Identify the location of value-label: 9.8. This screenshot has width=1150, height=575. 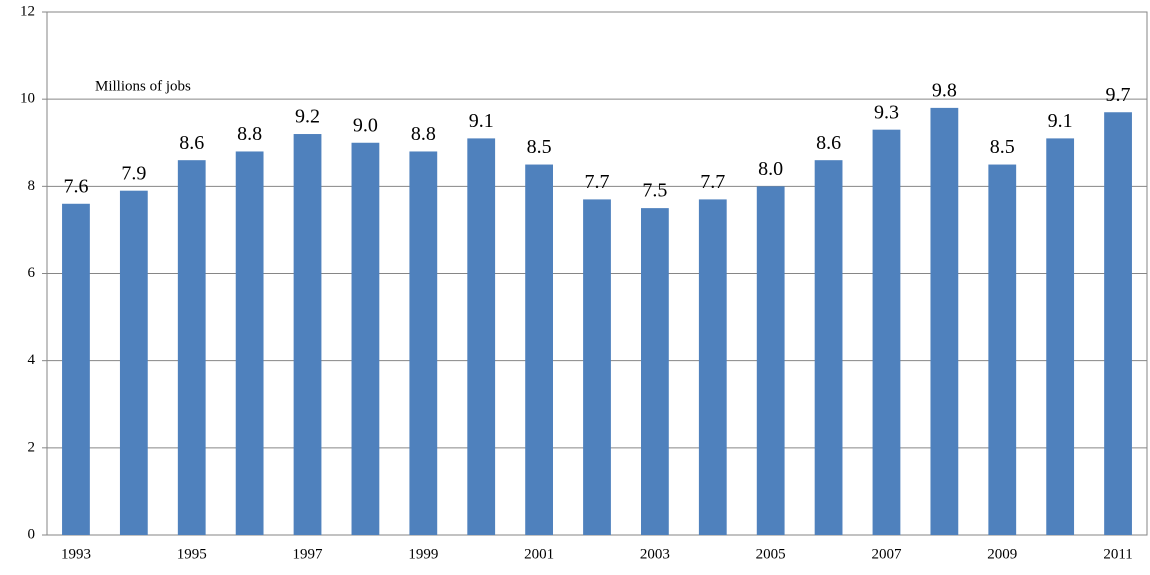
(944, 90).